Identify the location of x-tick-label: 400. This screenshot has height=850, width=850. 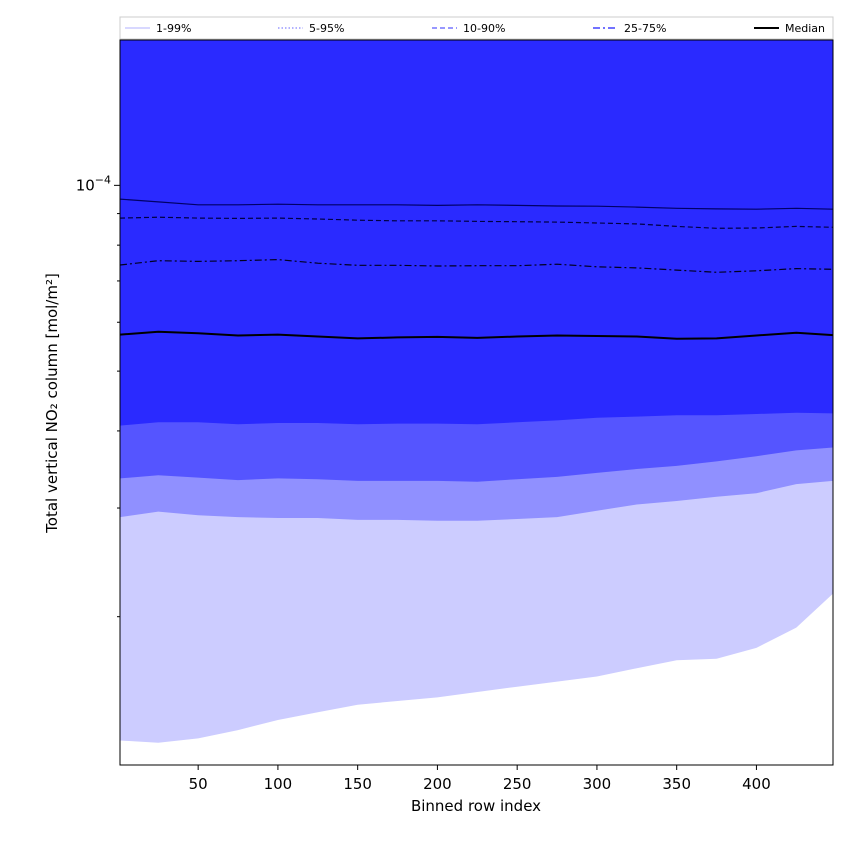
(756, 784).